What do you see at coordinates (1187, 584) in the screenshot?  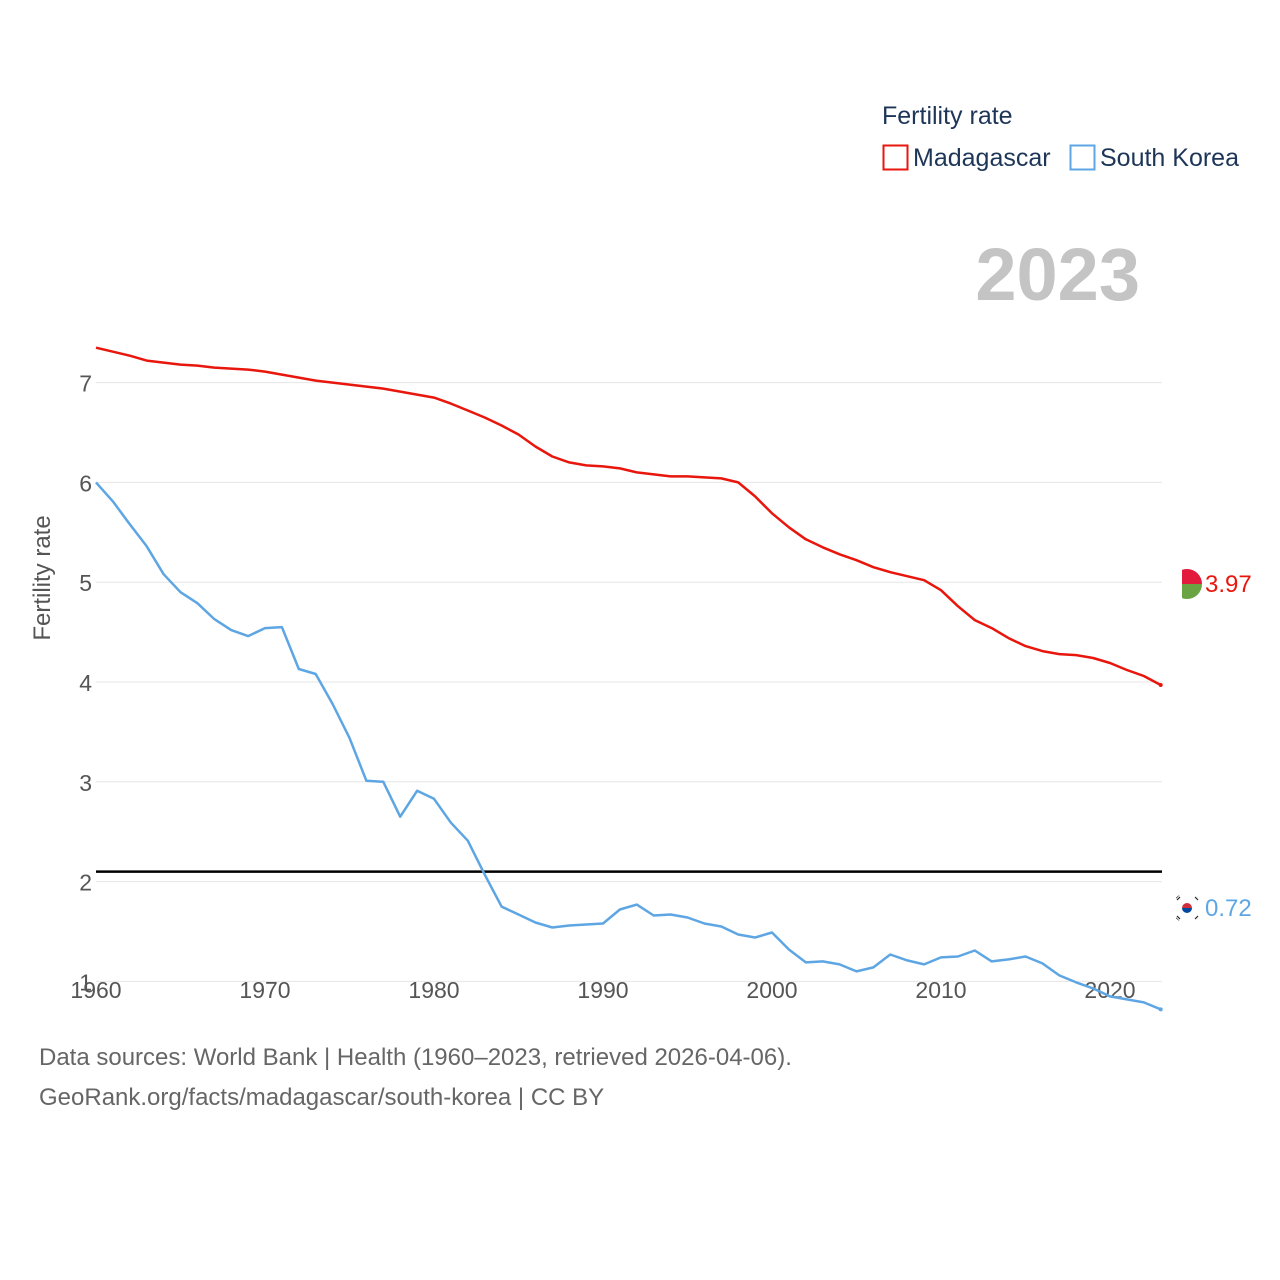 I see `madagascar-flag-icon` at bounding box center [1187, 584].